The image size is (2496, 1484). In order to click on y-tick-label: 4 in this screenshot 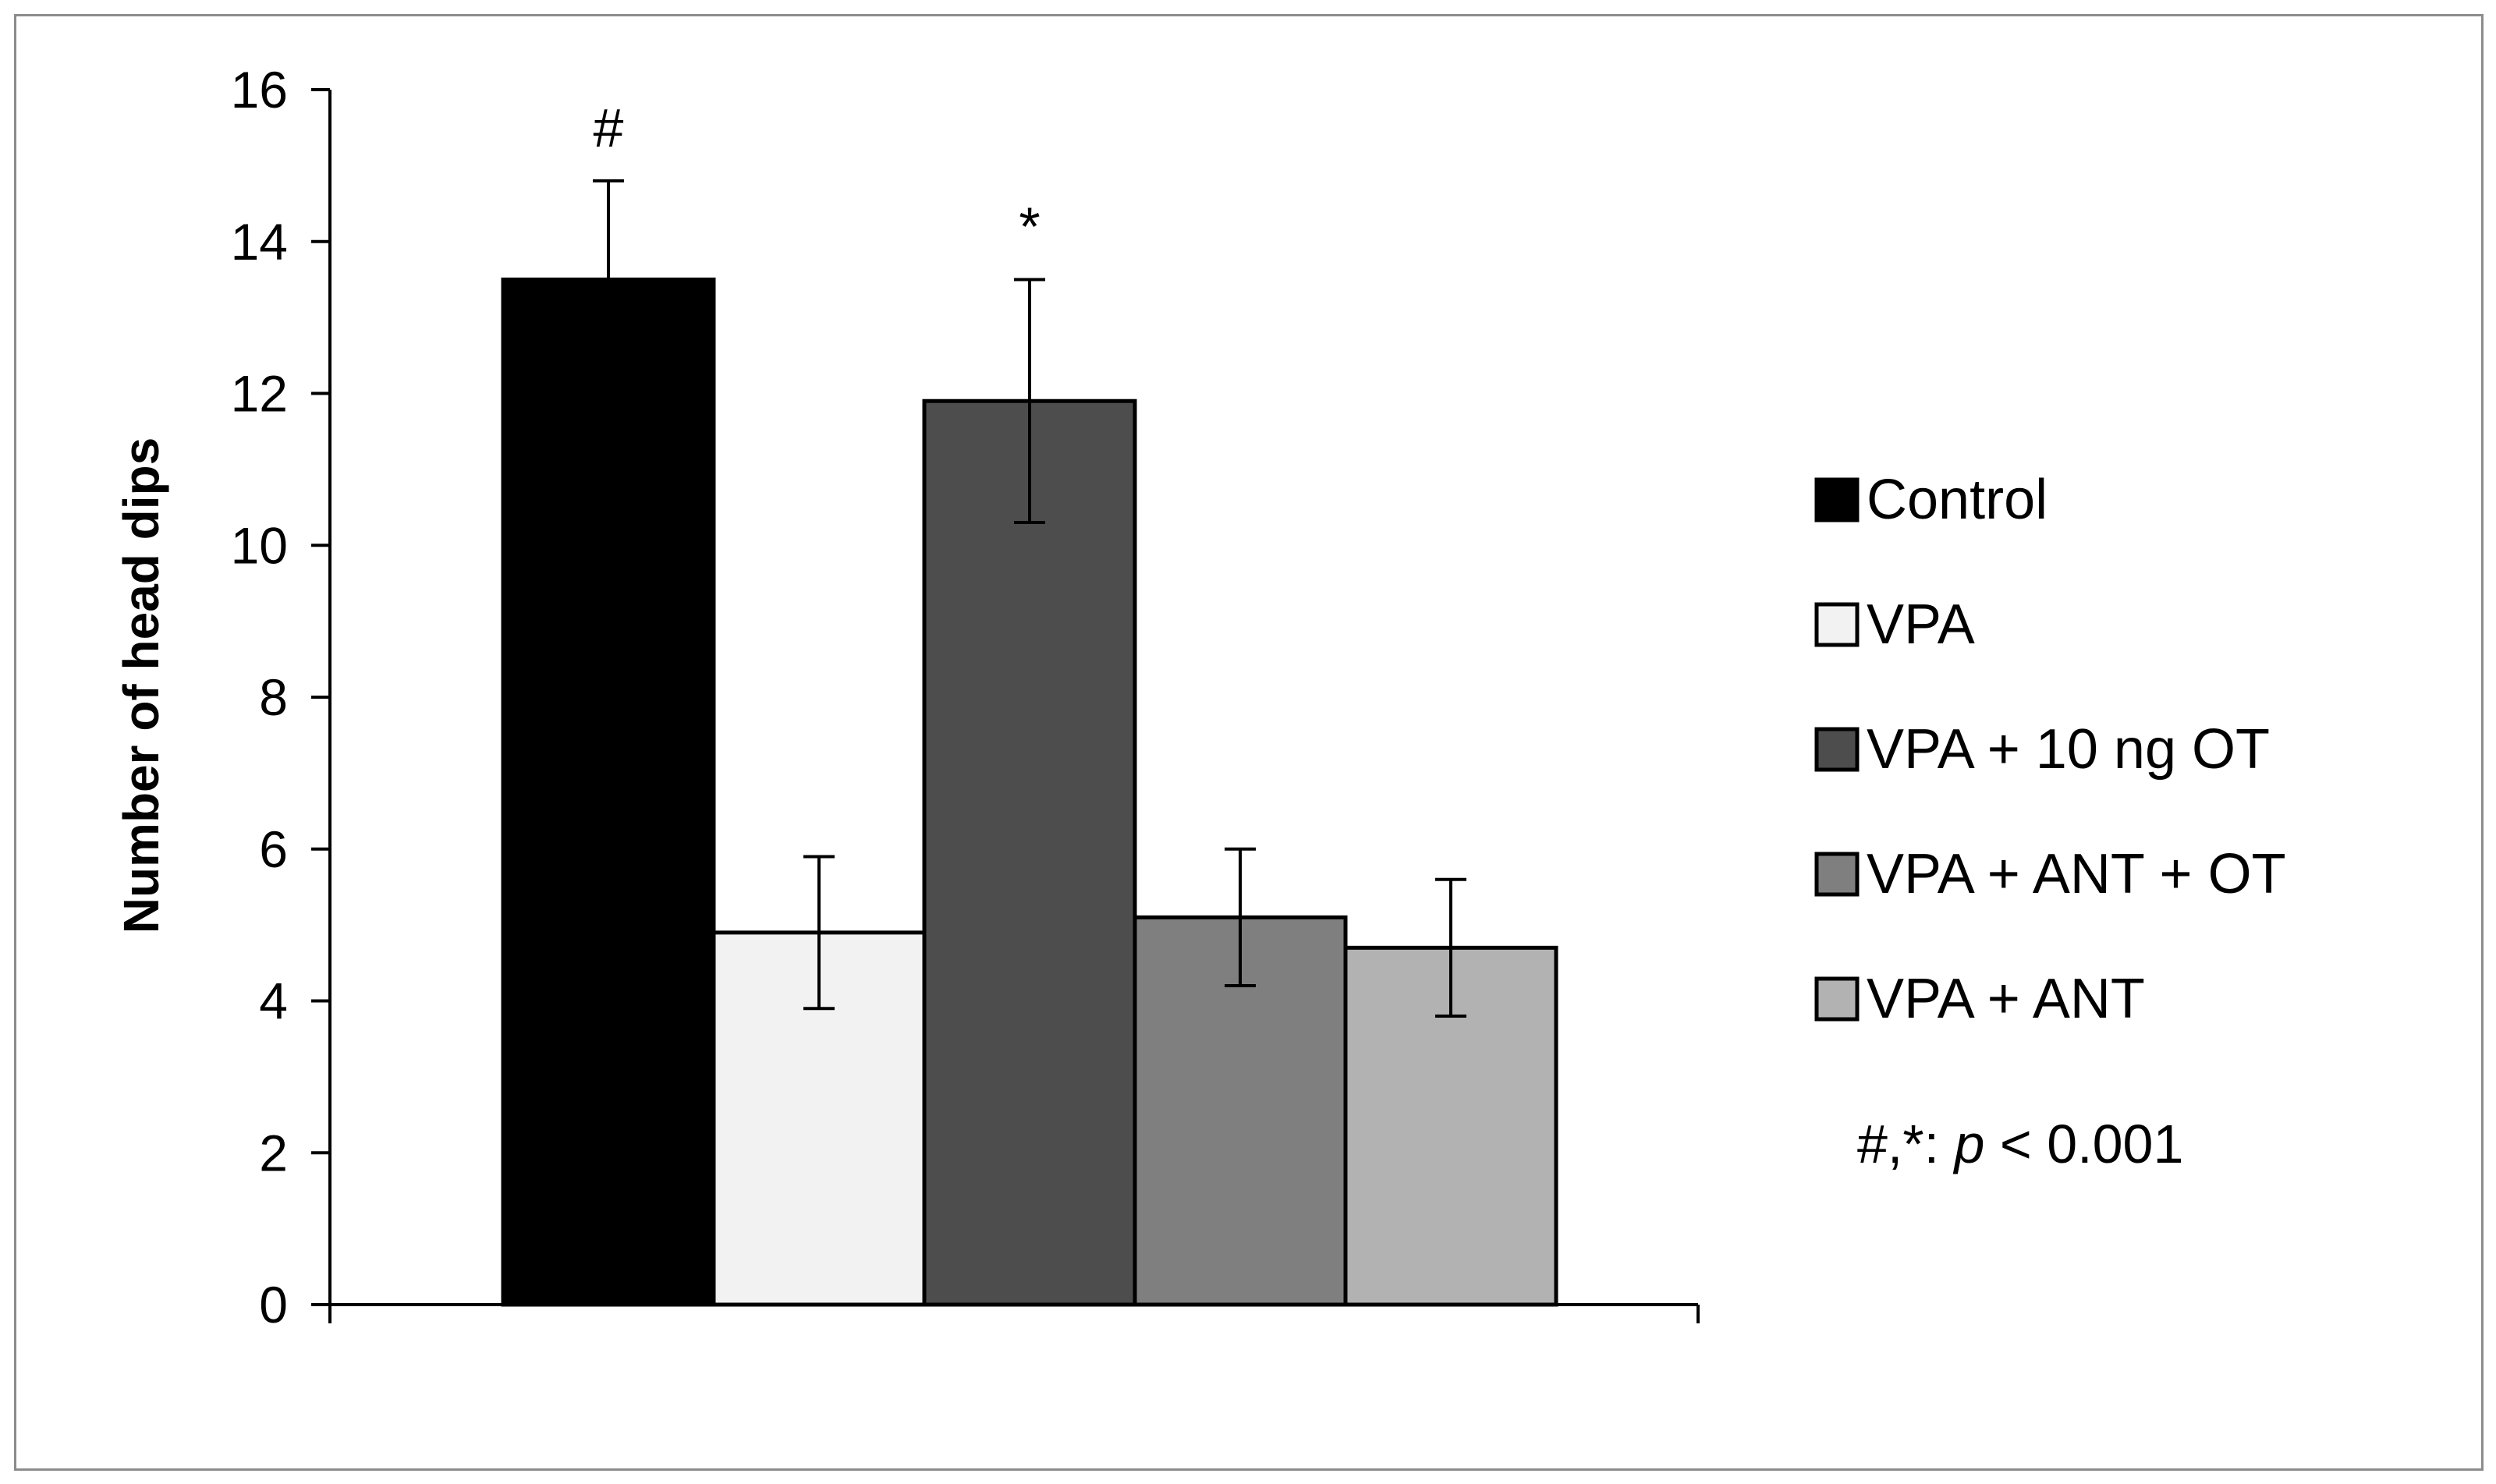, I will do `click(274, 1001)`.